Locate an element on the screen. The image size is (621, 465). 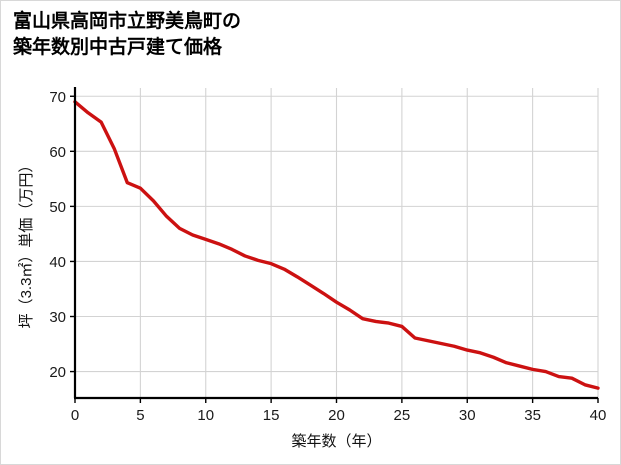
x-tick-label: 10 is located at coordinates (205, 415).